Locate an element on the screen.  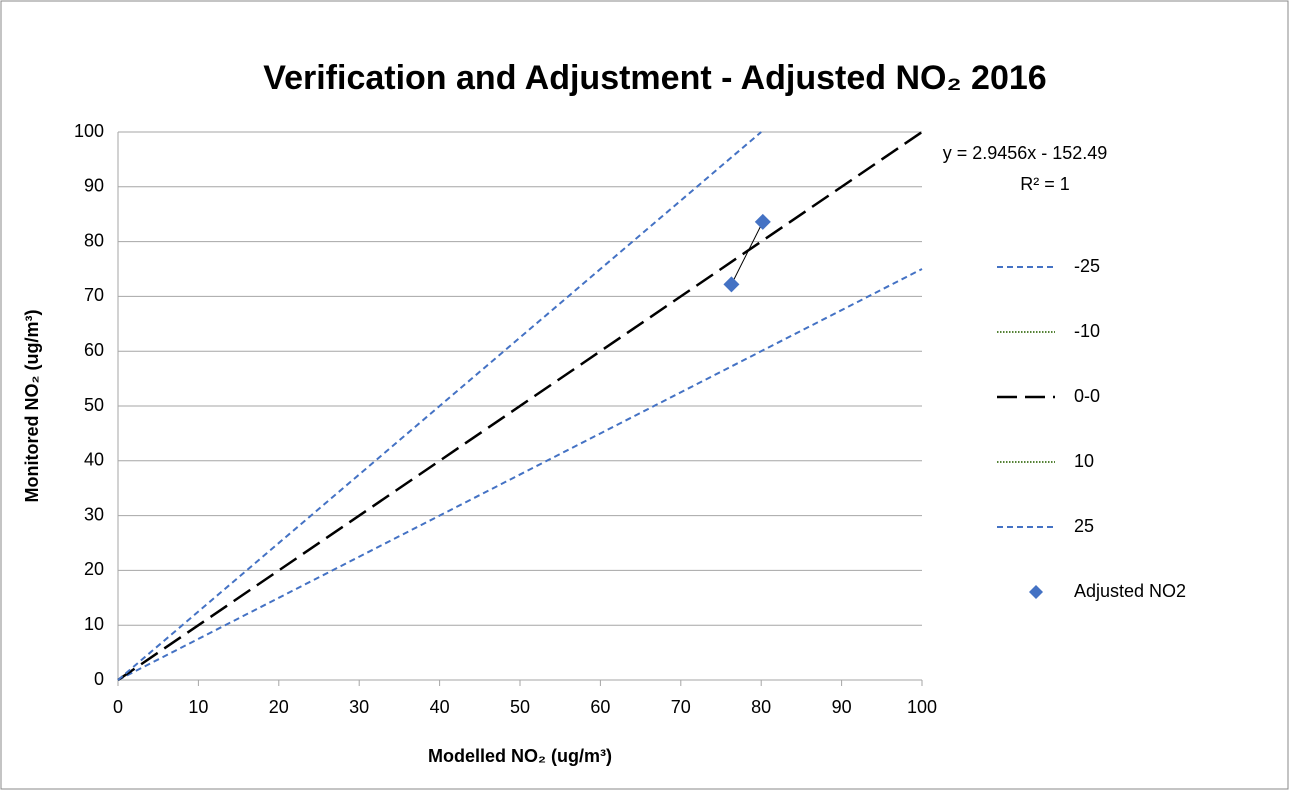
legend-label: 25 is located at coordinates (1084, 526).